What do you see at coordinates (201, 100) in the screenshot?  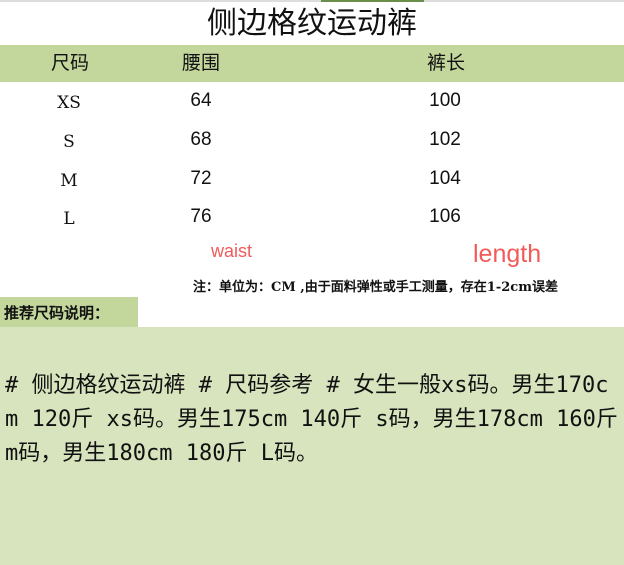 I see `waist-cell: 64` at bounding box center [201, 100].